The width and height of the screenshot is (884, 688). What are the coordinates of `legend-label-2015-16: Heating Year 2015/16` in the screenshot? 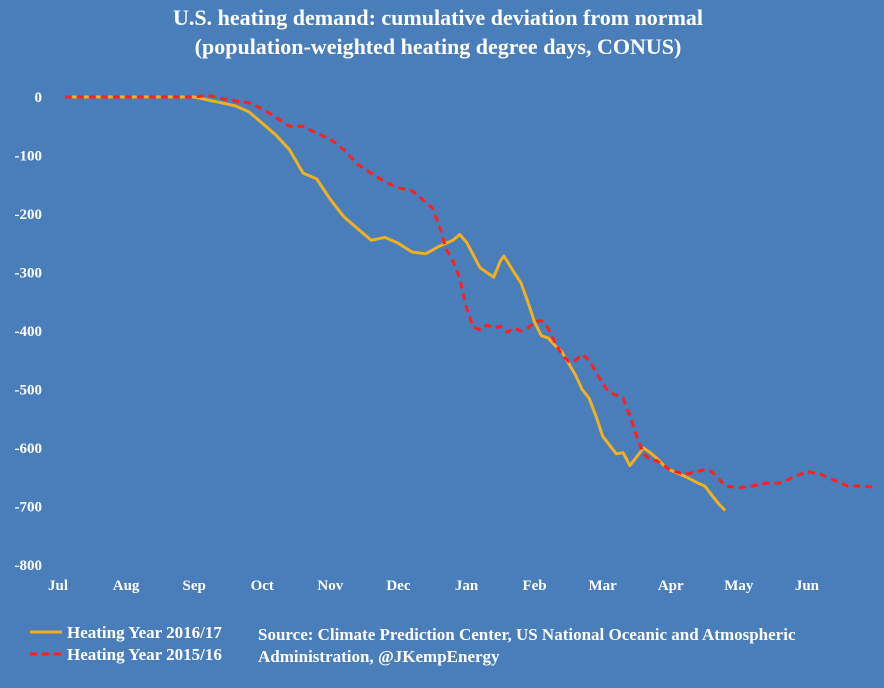 It's located at (144, 654).